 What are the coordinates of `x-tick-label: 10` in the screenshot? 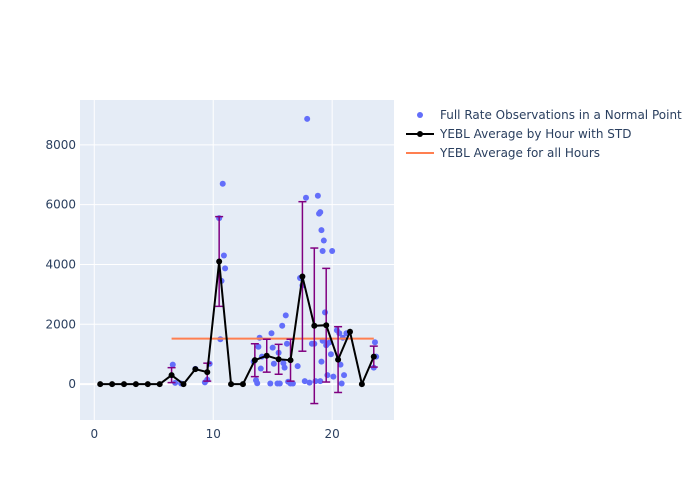 It's located at (213, 434).